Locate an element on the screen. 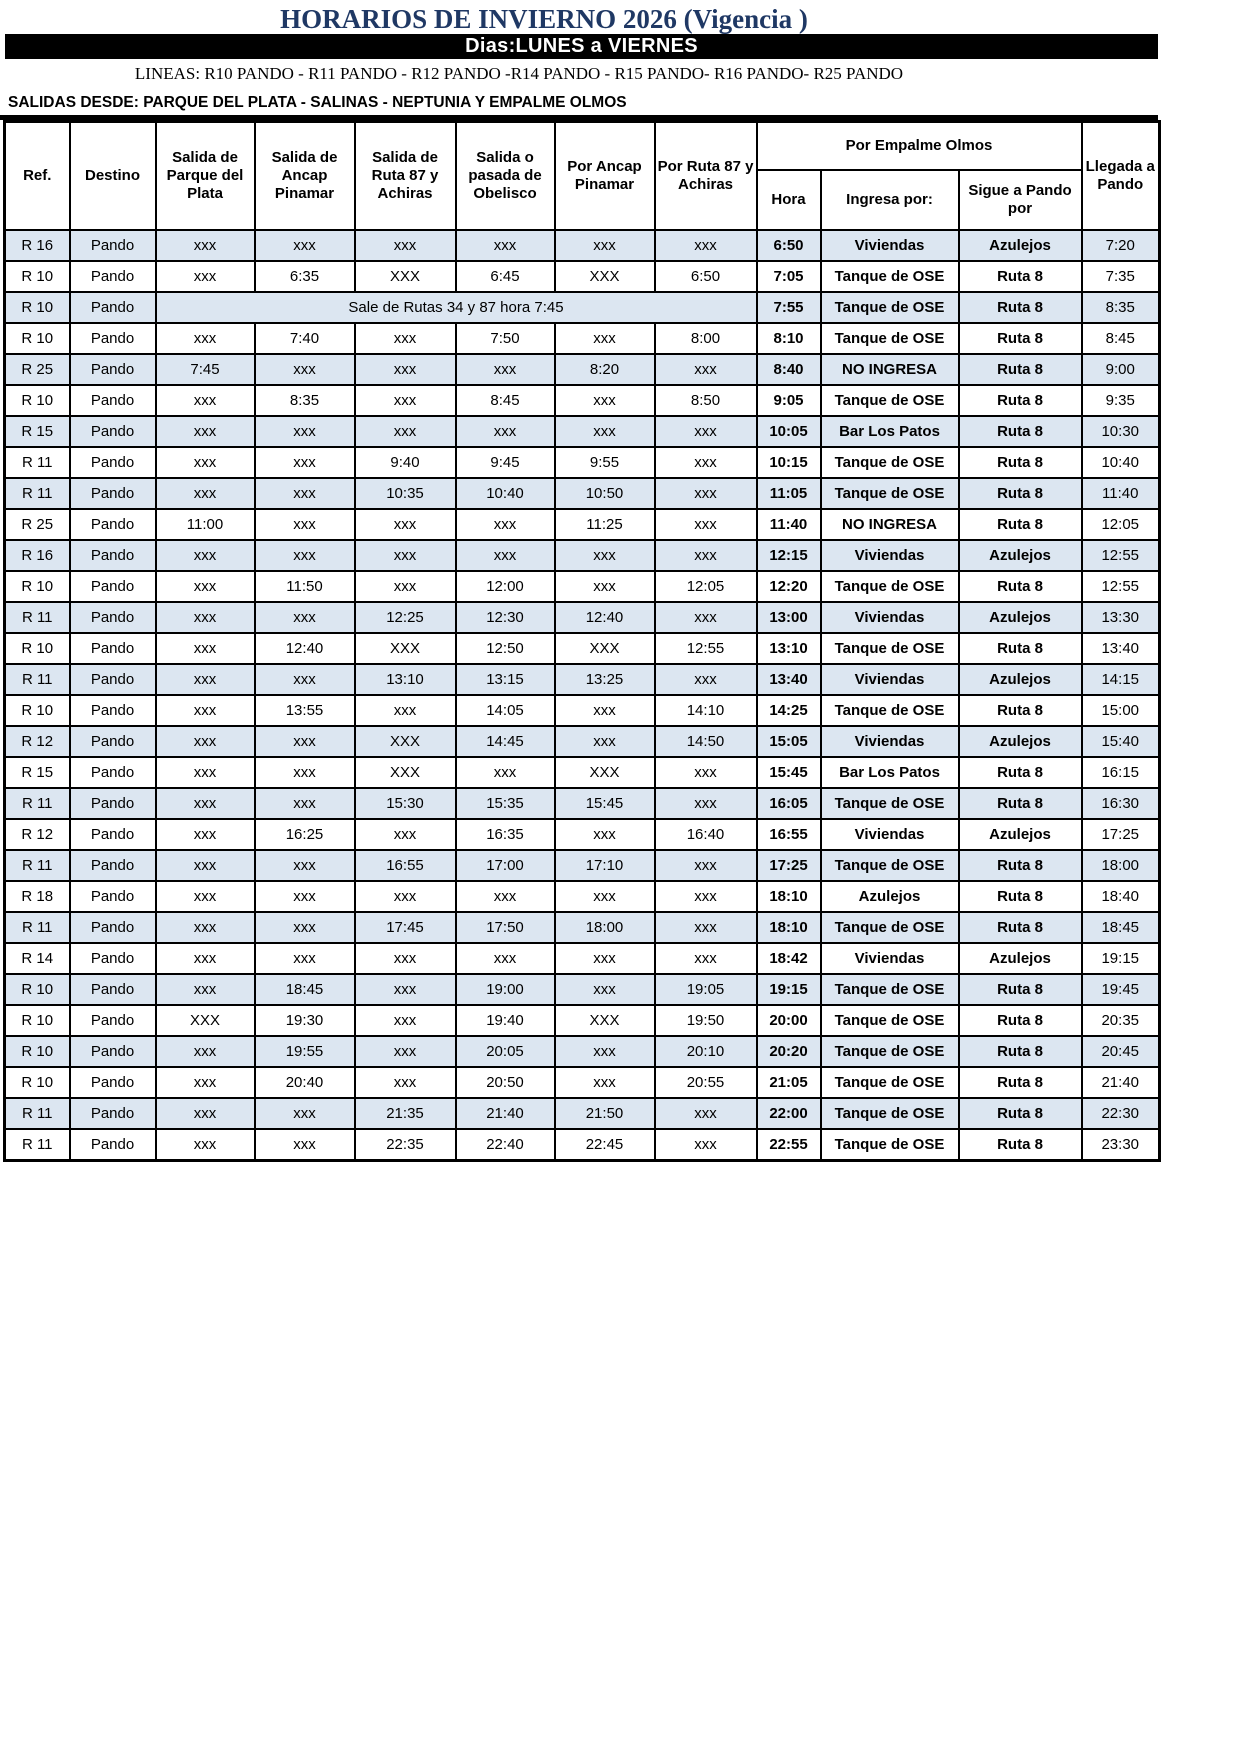 The image size is (1241, 1755). salida-parque-cell: XXX is located at coordinates (205, 1020).